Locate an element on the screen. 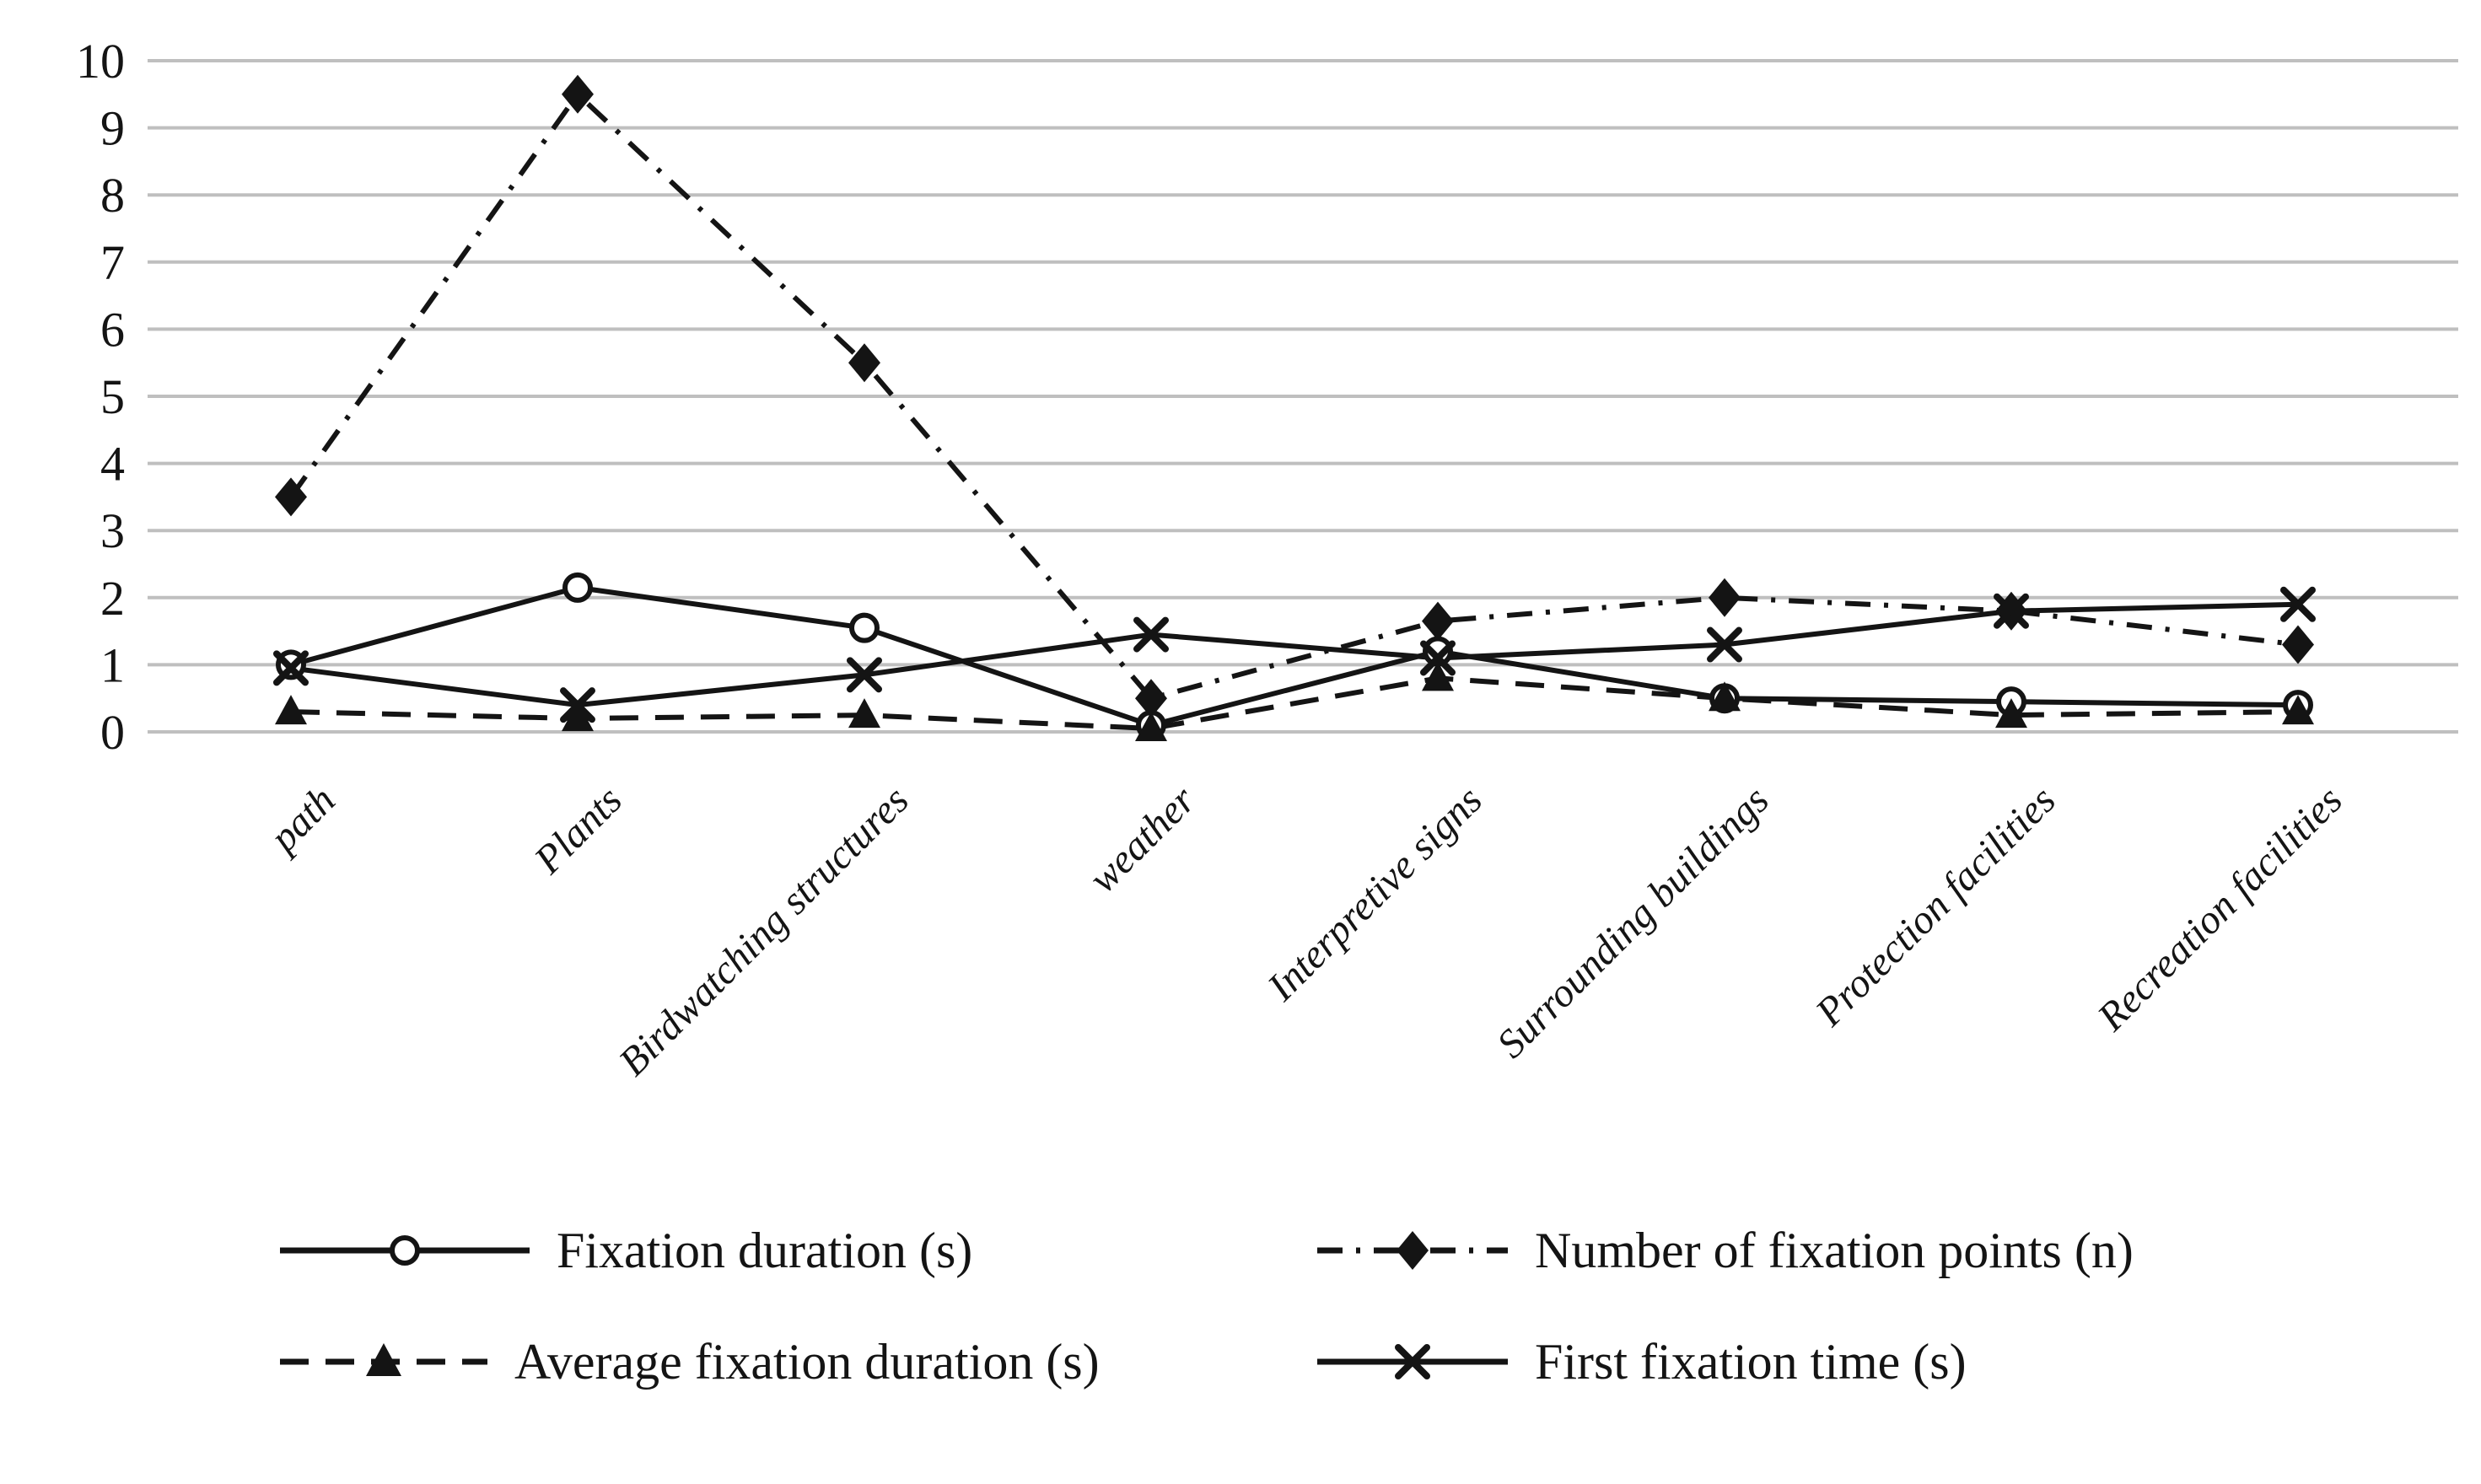  dash-dot-line-diamond-marker-icon is located at coordinates (1412, 1250).